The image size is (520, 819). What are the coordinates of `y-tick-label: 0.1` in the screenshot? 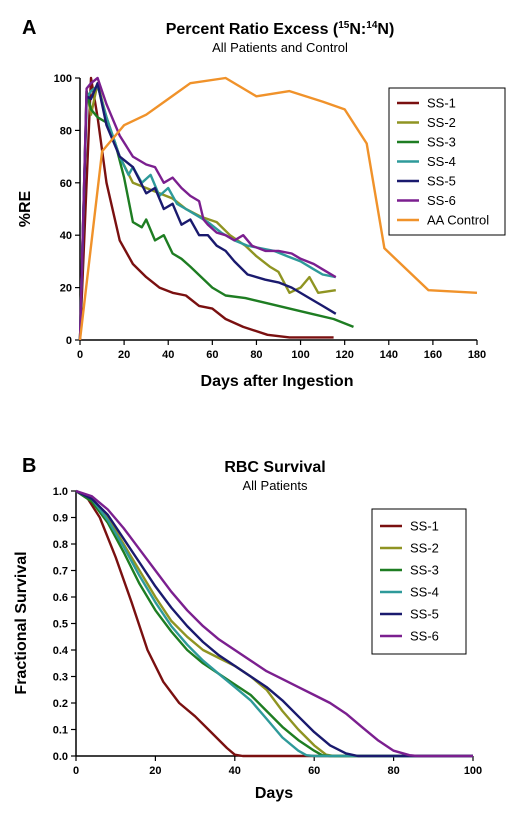 It's located at (60, 731).